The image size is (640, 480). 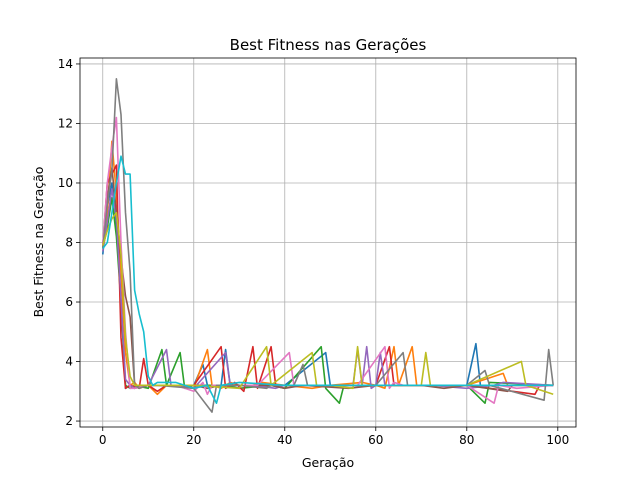 I want to click on y-tick-label: 6, so click(x=69, y=302).